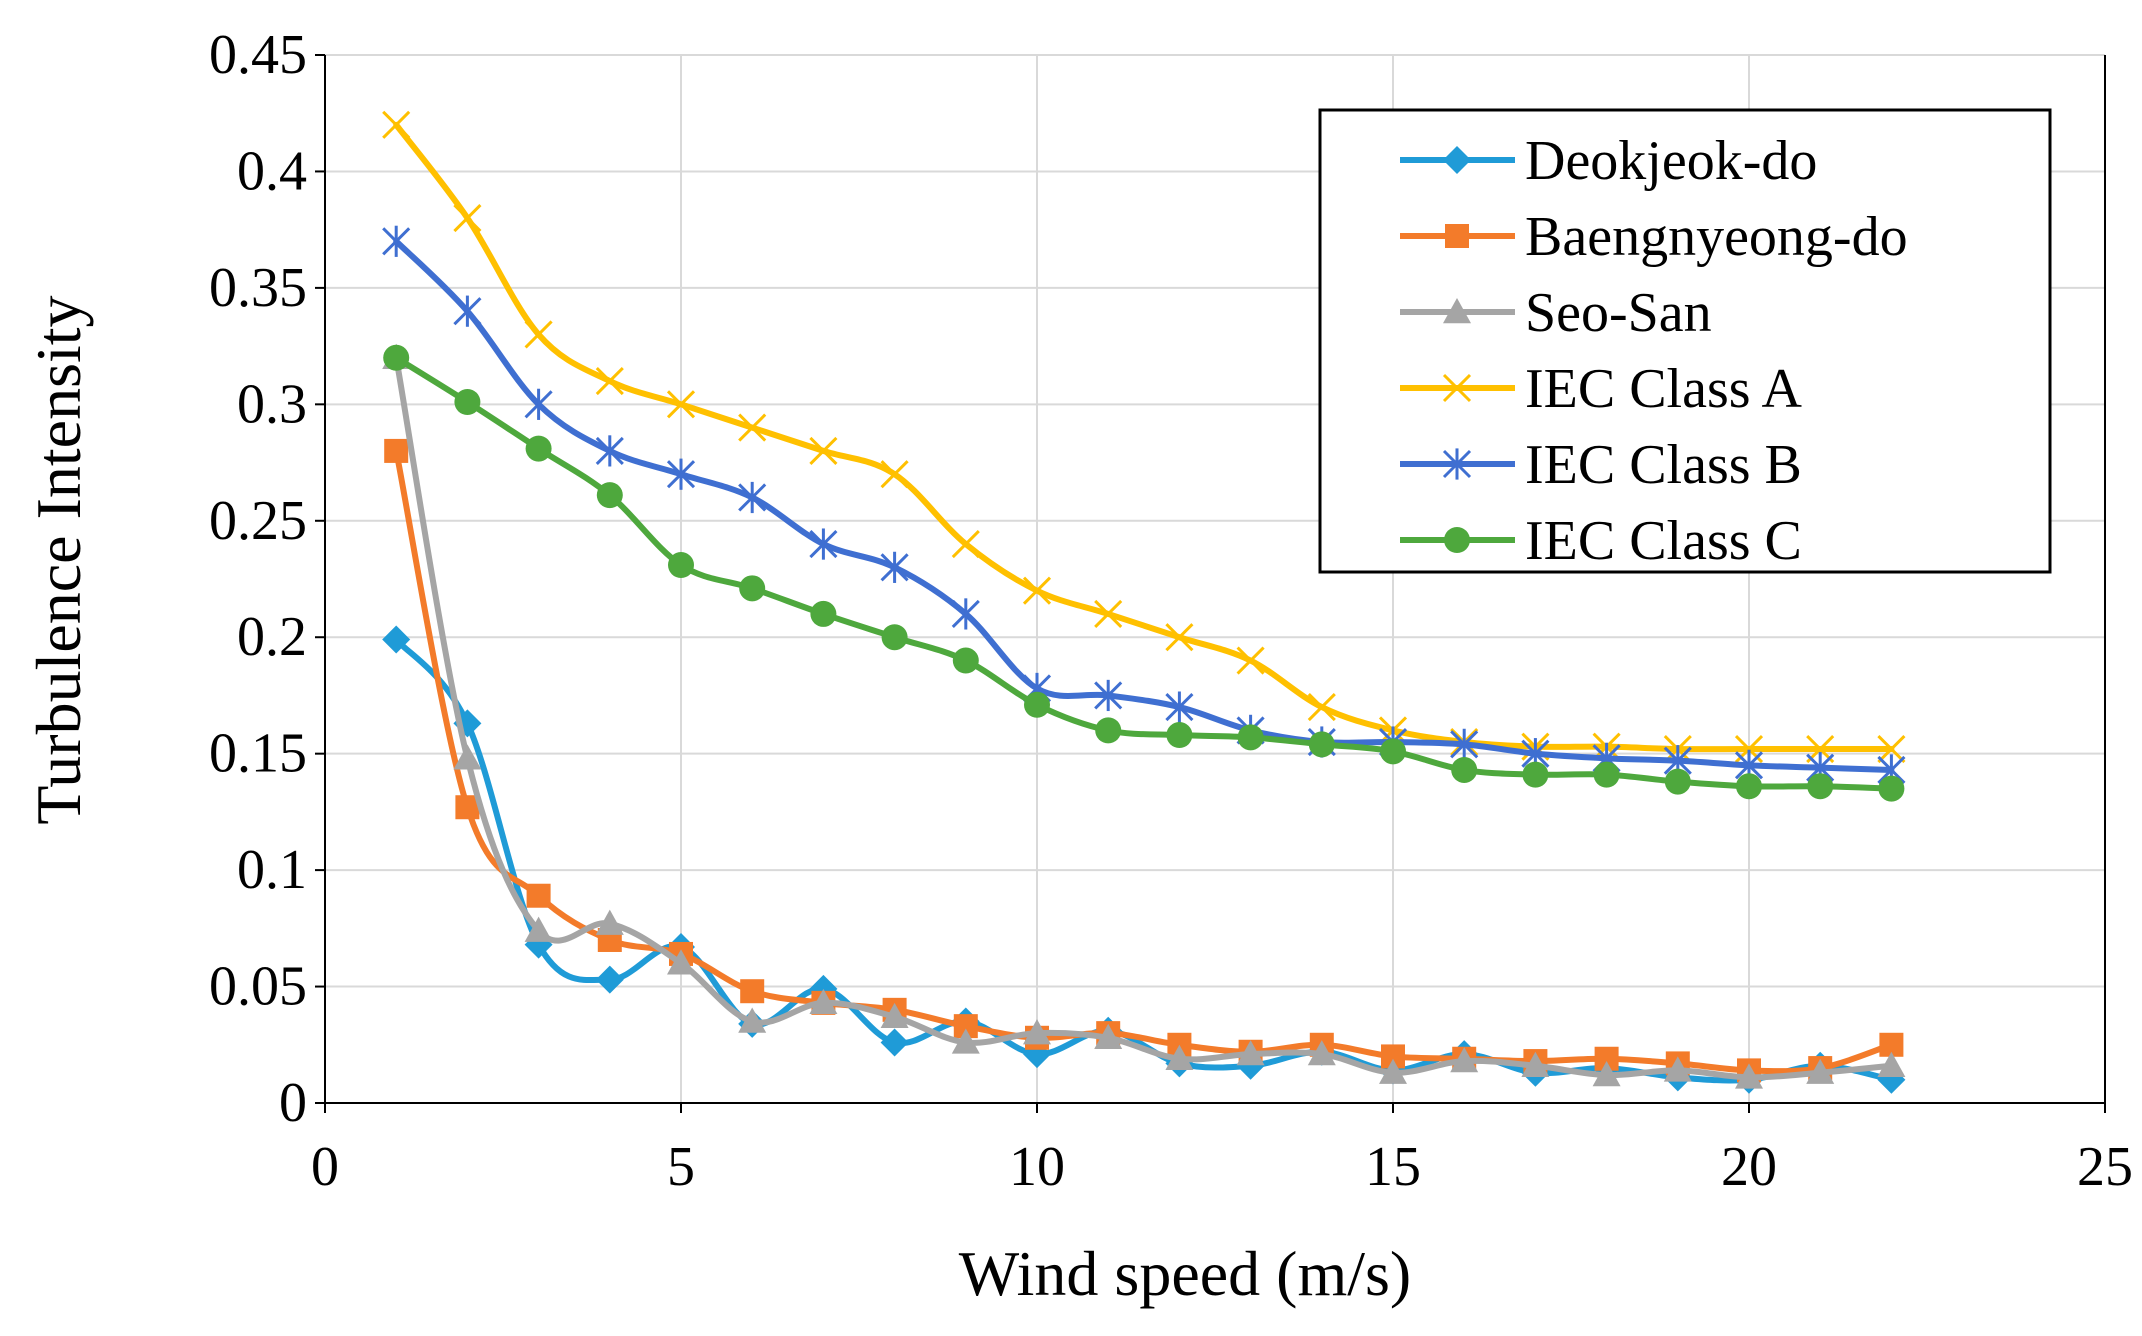 The image size is (2142, 1336). Describe the element at coordinates (1749, 1167) in the screenshot. I see `x-tick-label: 20` at that location.